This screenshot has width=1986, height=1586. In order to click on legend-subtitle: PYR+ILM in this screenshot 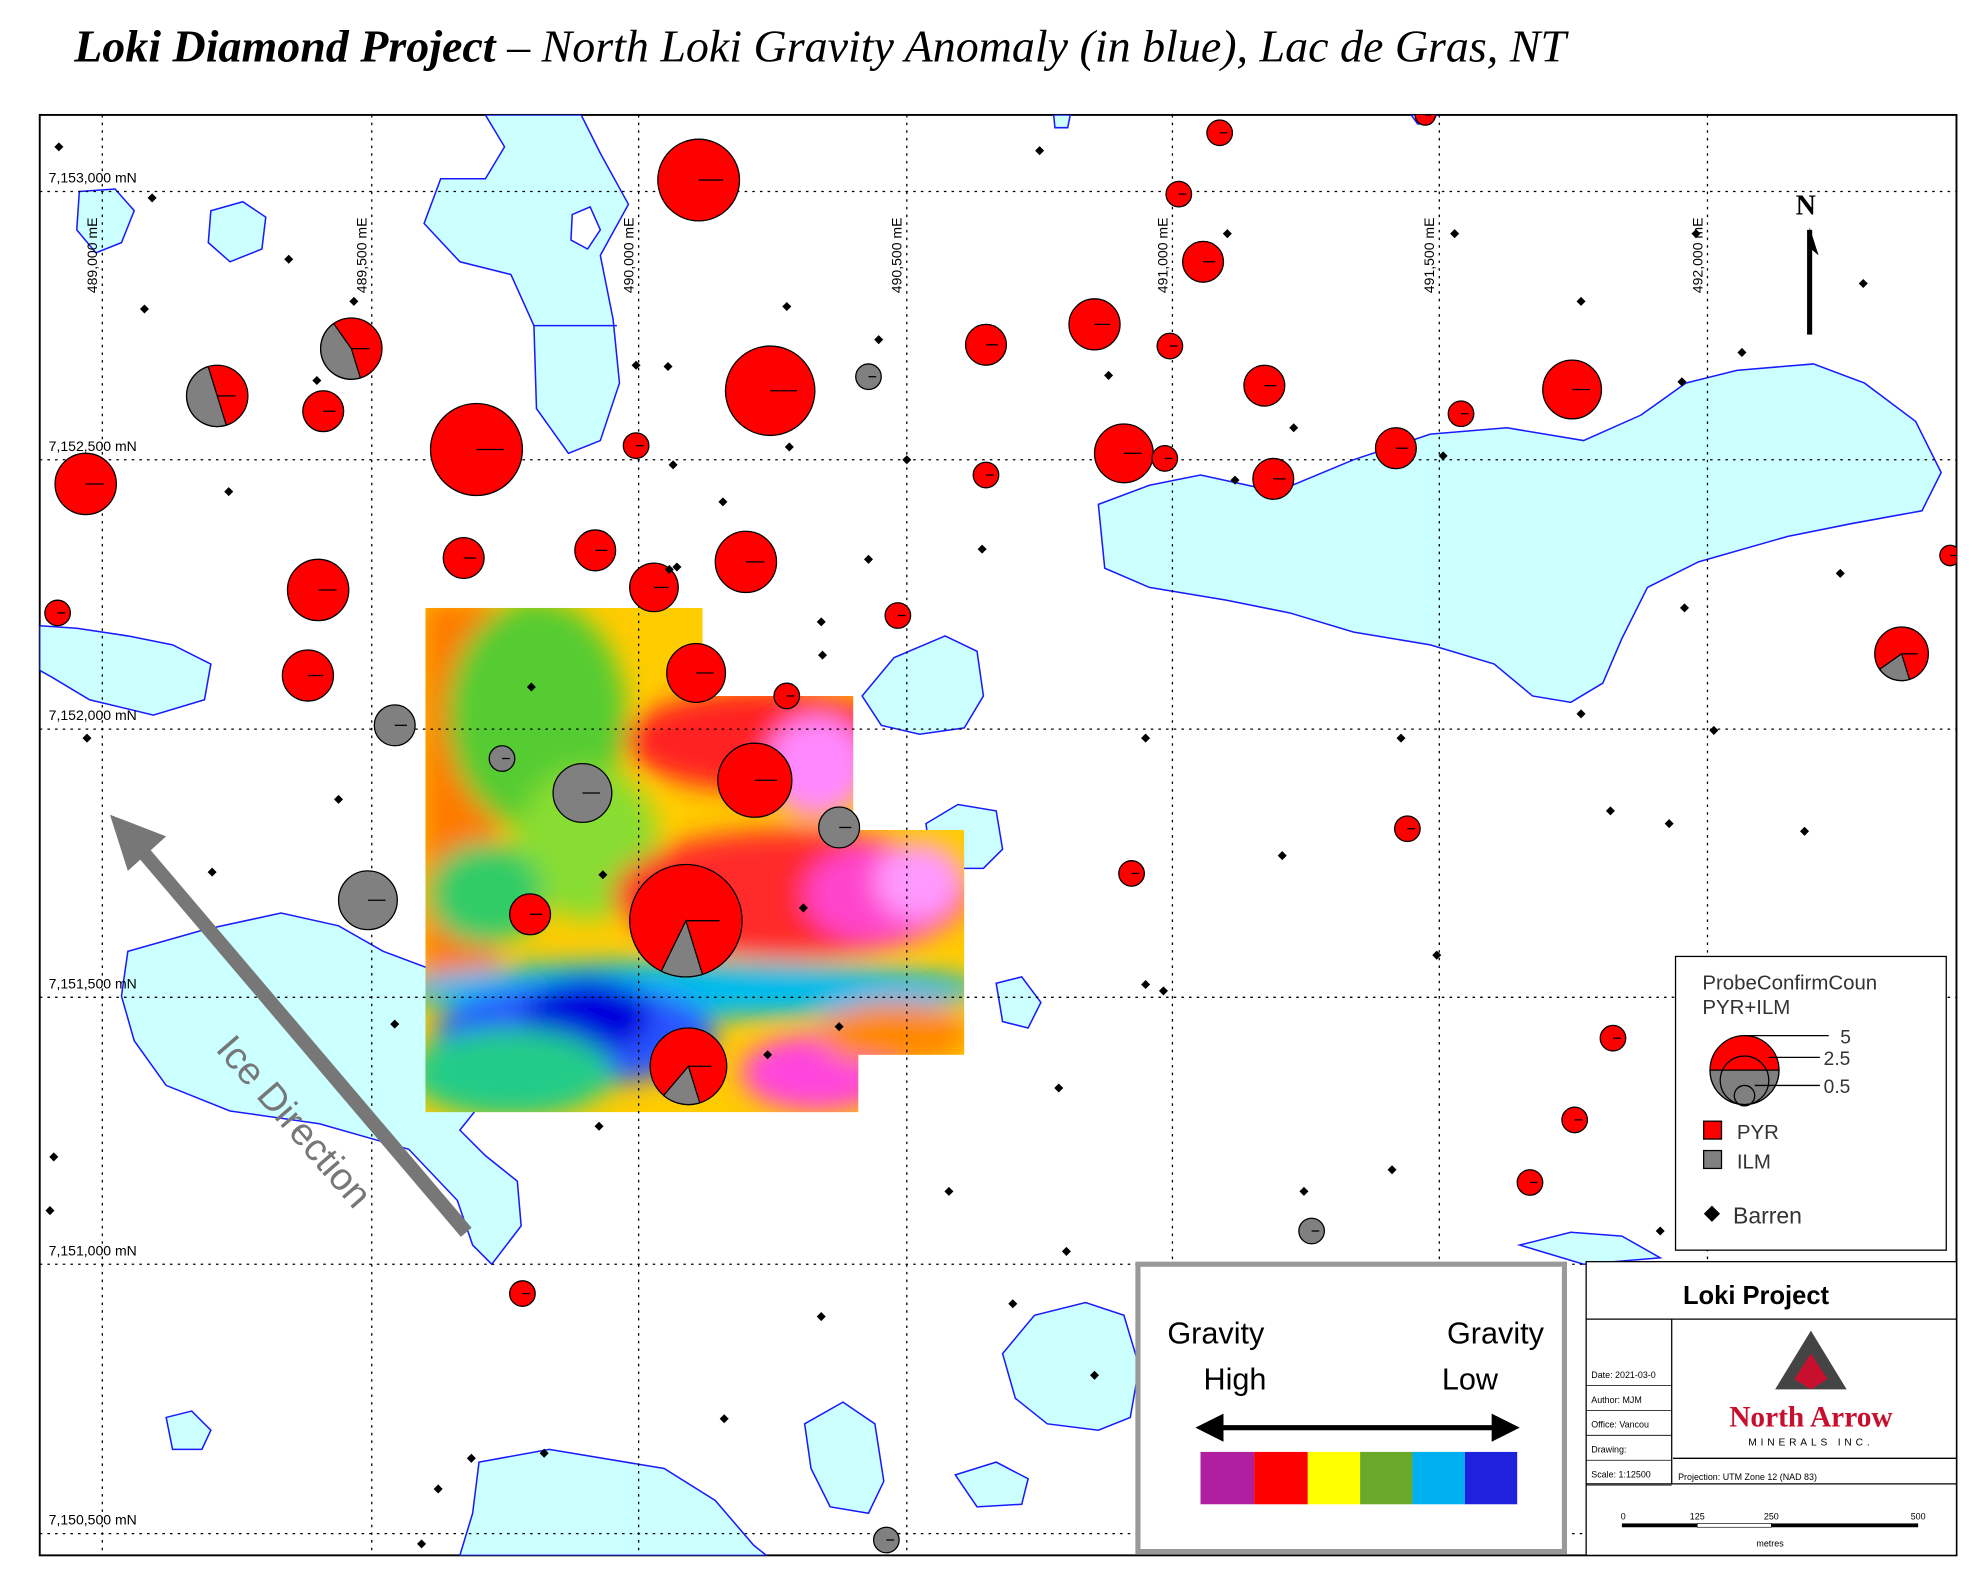, I will do `click(1746, 1008)`.